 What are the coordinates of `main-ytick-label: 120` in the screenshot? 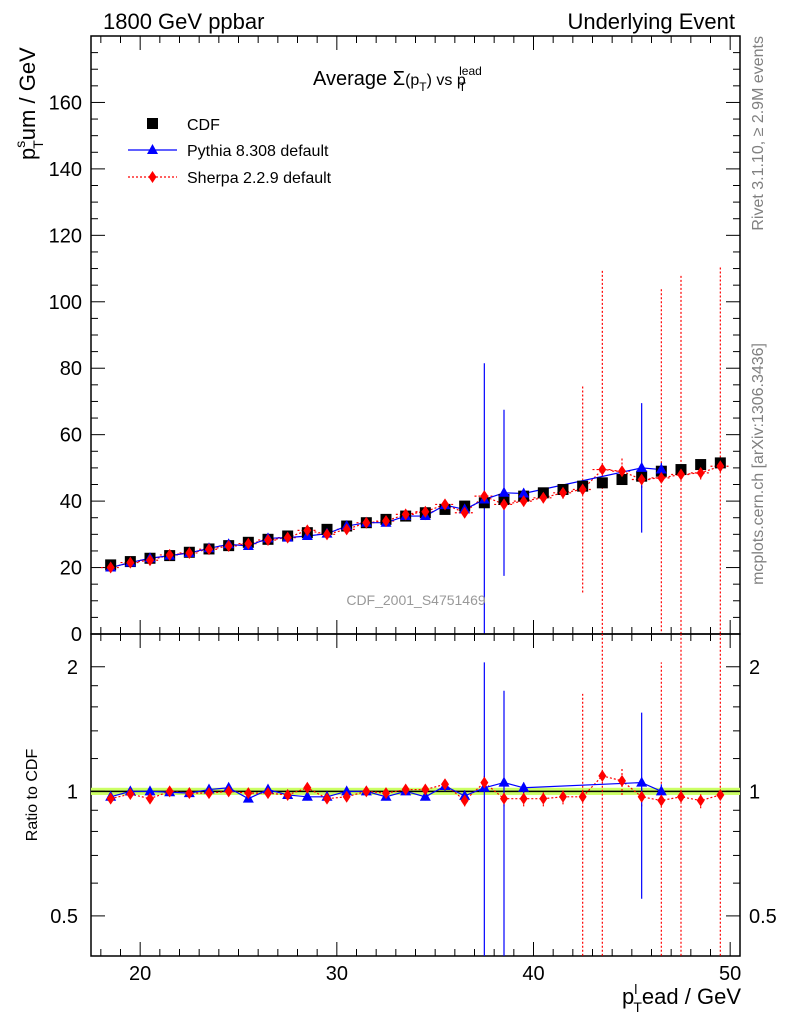 It's located at (65, 236).